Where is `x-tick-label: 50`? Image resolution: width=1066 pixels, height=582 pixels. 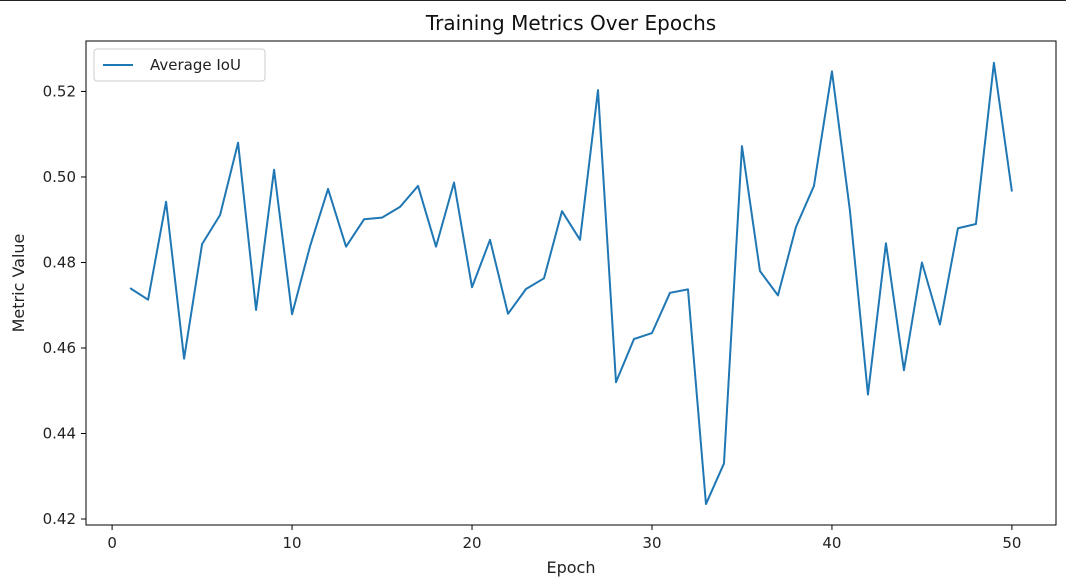
x-tick-label: 50 is located at coordinates (1011, 543).